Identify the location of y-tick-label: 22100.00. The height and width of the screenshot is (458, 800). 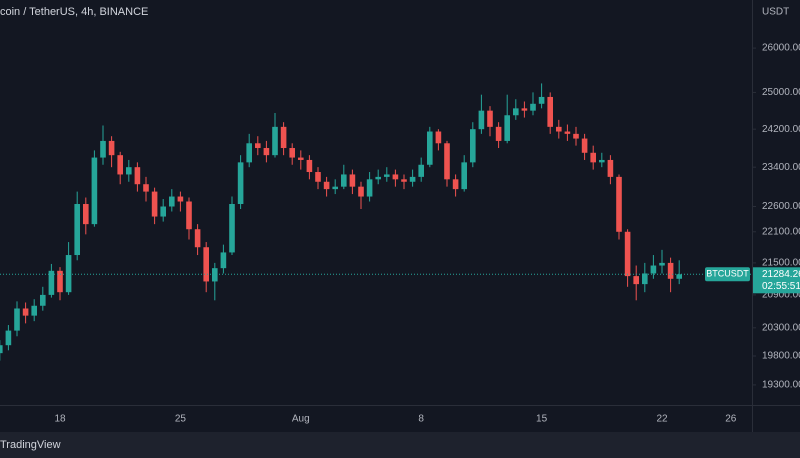
(781, 231).